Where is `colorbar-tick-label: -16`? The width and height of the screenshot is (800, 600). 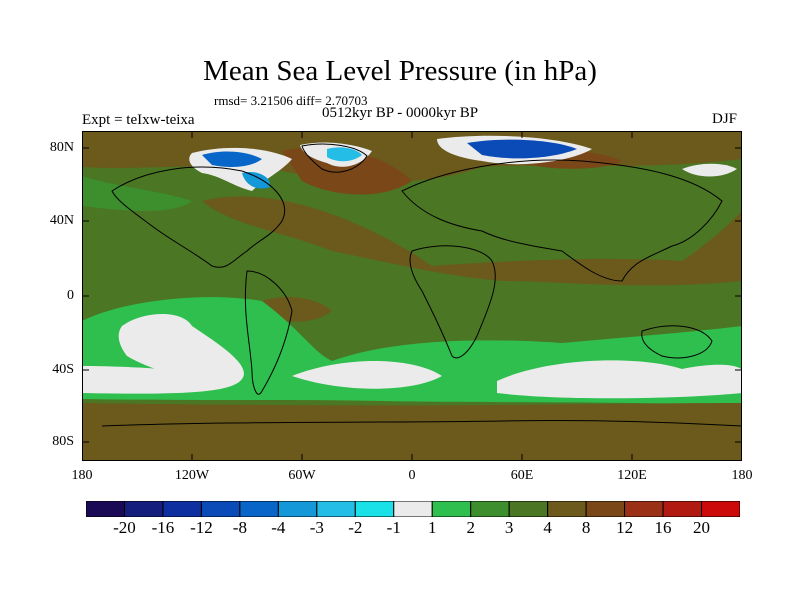
colorbar-tick-label: -16 is located at coordinates (163, 527).